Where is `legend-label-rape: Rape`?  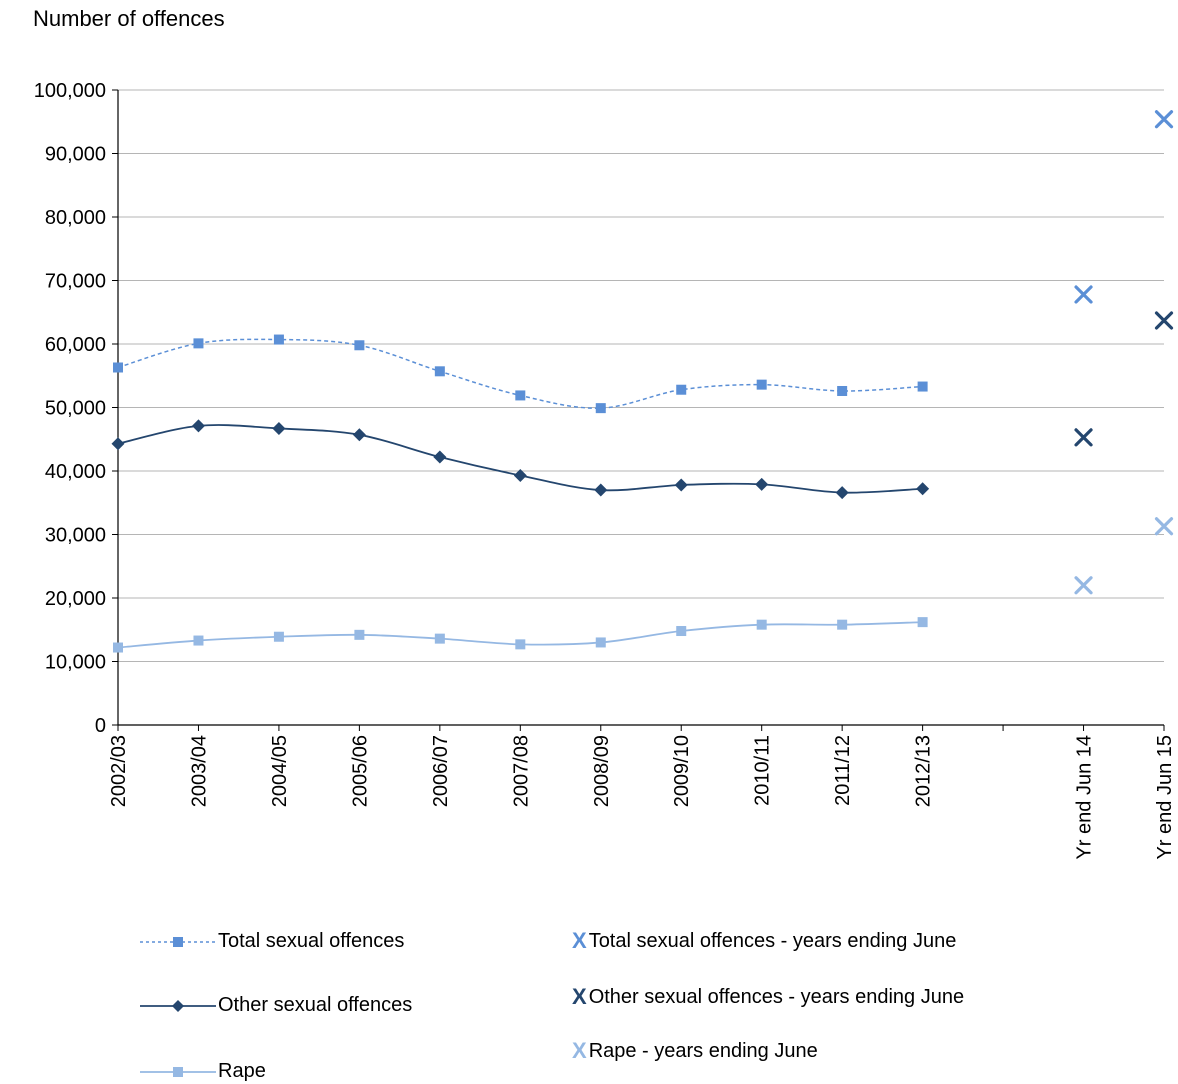
legend-label-rape: Rape is located at coordinates (242, 1071).